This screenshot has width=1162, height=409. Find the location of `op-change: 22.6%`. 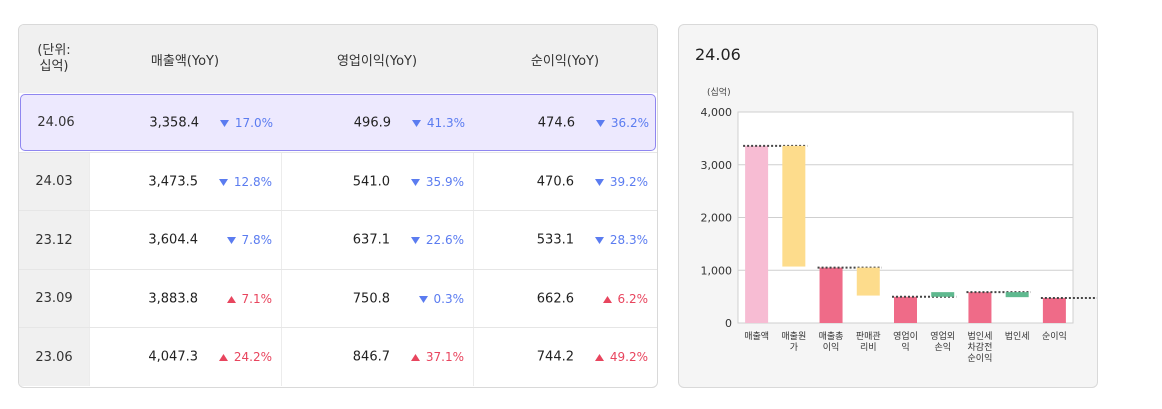

op-change: 22.6% is located at coordinates (437, 240).